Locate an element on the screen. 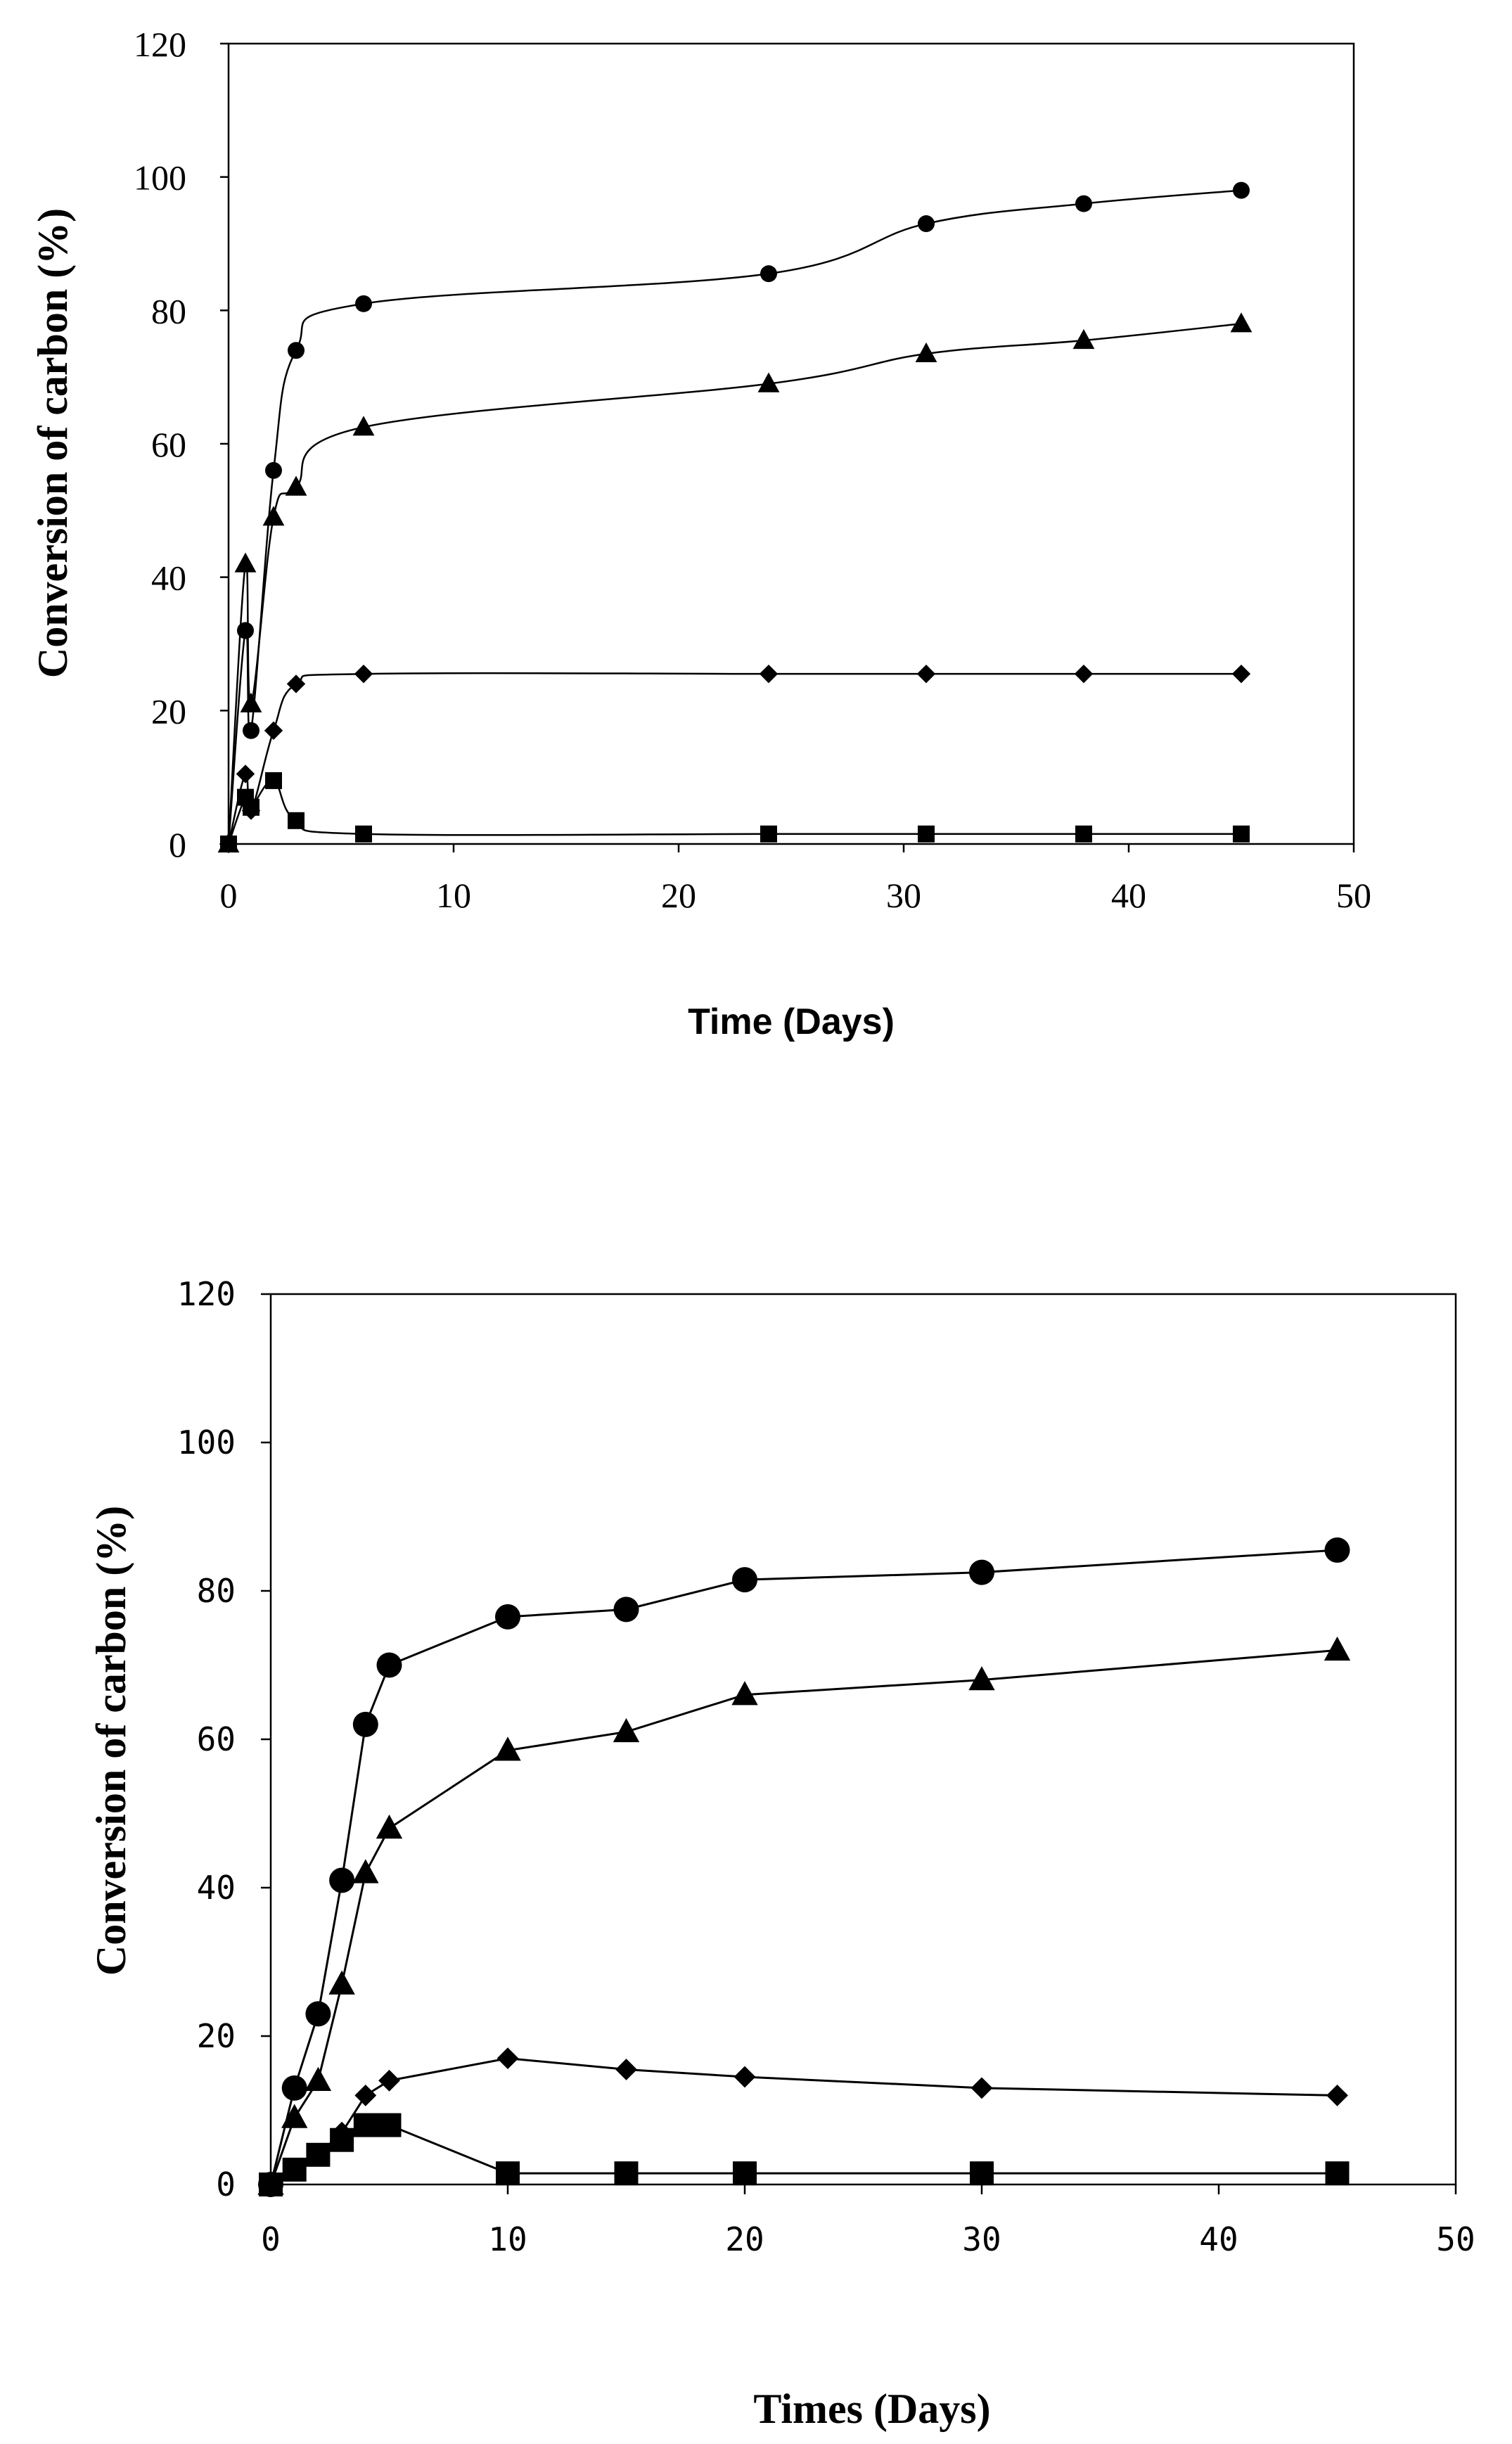 The height and width of the screenshot is (2444, 1512). x-axis-title: Time (Days) is located at coordinates (791, 1022).